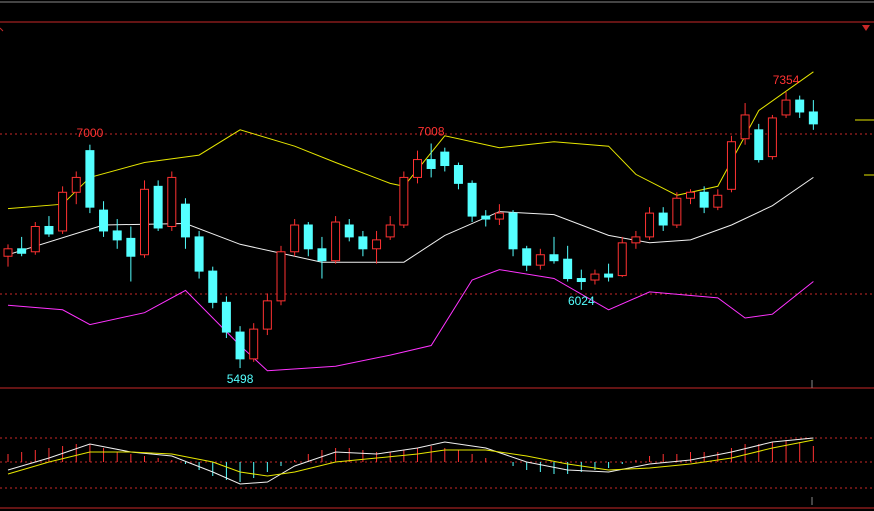  What do you see at coordinates (786, 80) in the screenshot?
I see `high-label: 7354` at bounding box center [786, 80].